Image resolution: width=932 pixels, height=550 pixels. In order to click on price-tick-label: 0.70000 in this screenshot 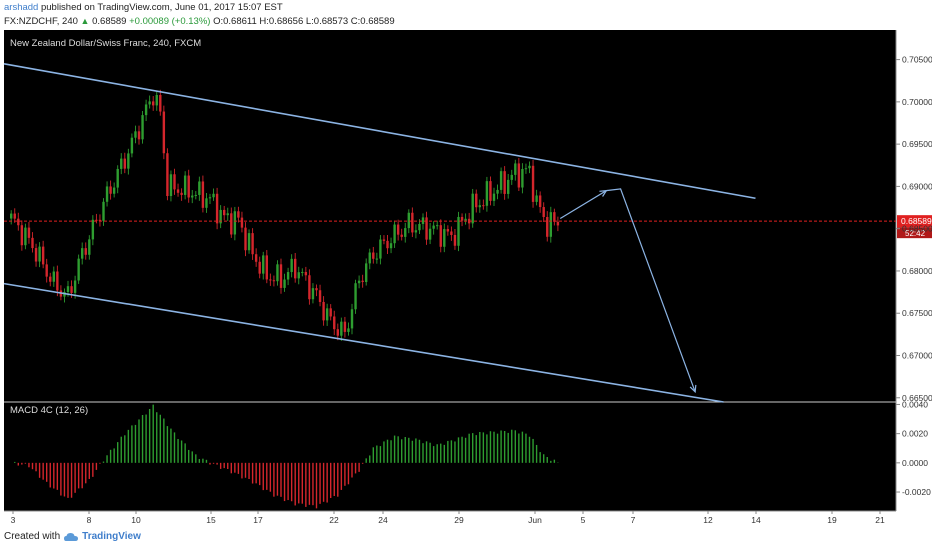, I will do `click(917, 102)`.